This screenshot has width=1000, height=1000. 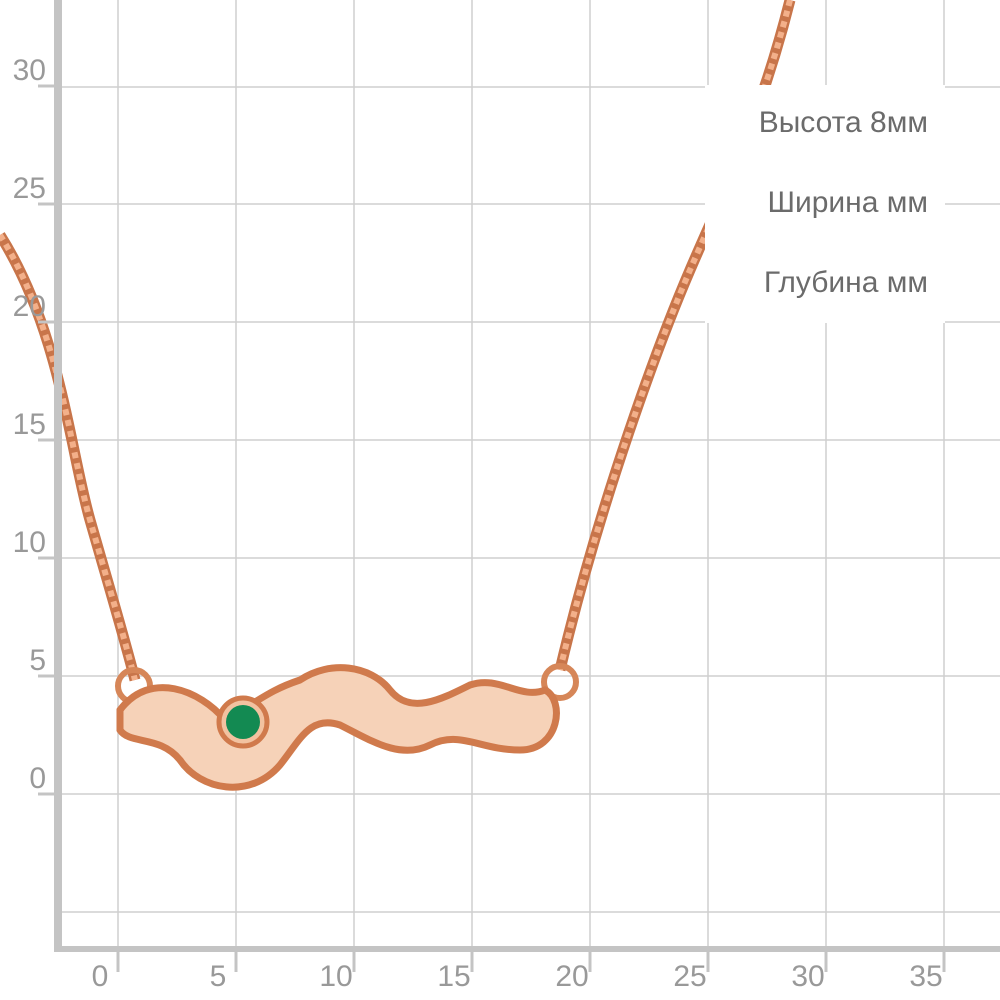 What do you see at coordinates (29, 306) in the screenshot?
I see `y-tick-label: 20` at bounding box center [29, 306].